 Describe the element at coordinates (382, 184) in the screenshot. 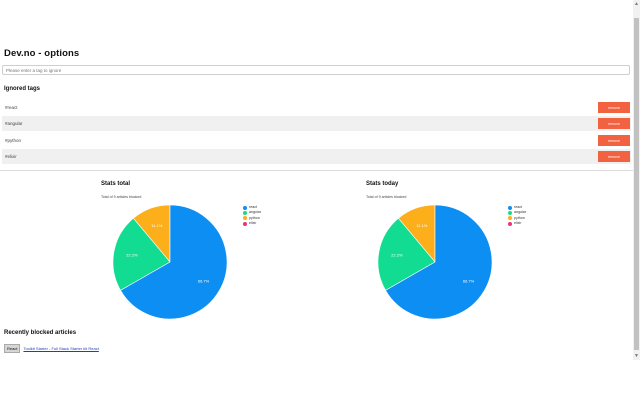

I see `chart-title: Stats today` at that location.